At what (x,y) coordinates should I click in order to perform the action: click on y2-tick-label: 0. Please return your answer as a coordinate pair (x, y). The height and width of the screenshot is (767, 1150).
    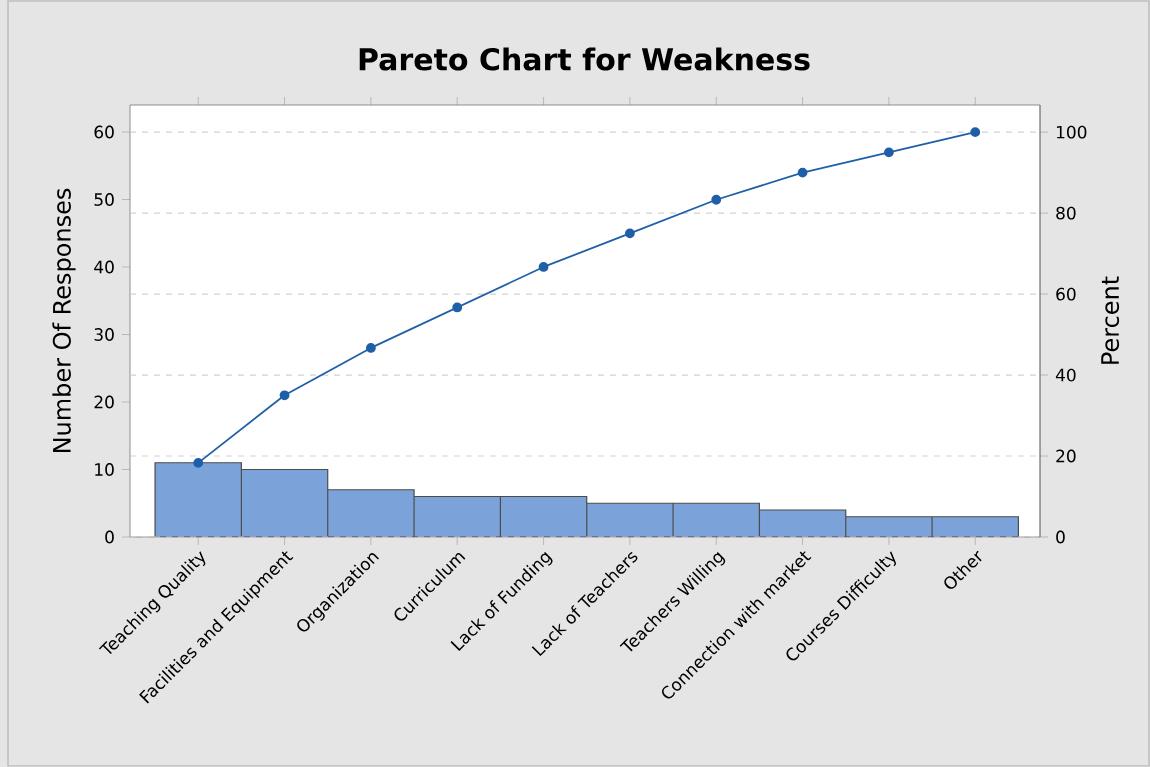
    Looking at the image, I should click on (1060, 537).